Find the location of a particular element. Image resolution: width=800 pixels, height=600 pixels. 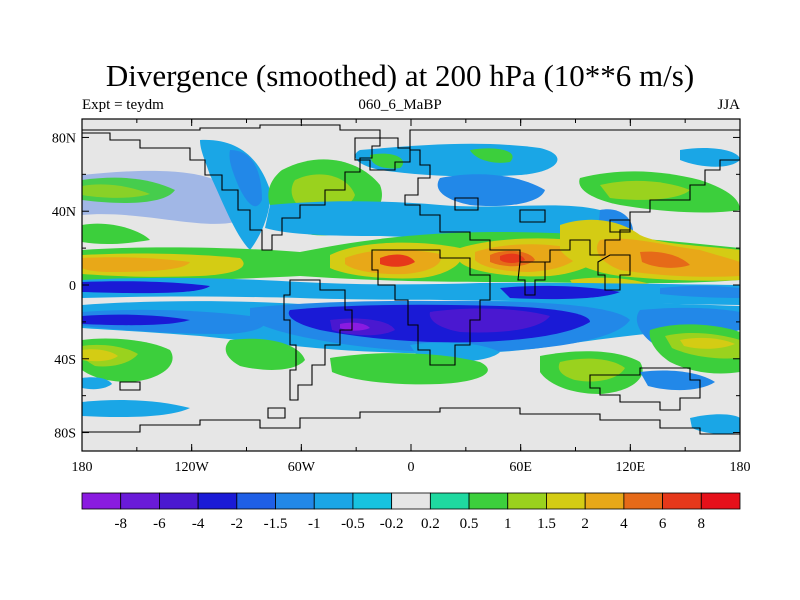

colorbar-label: -1.5 is located at coordinates (276, 524).